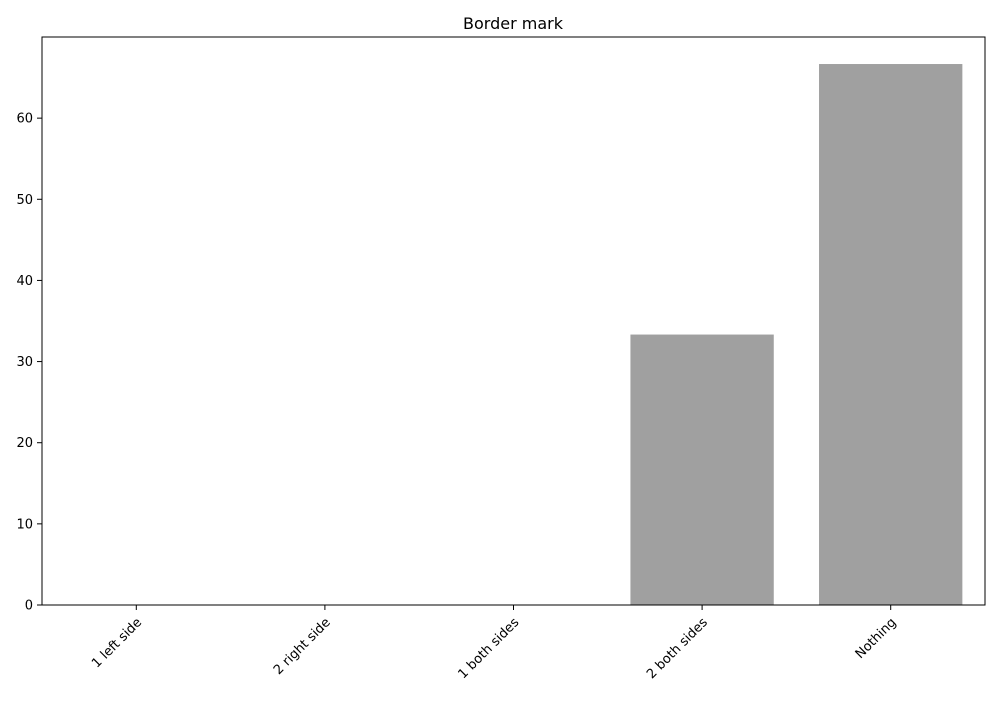 The image size is (1000, 704). Describe the element at coordinates (489, 648) in the screenshot. I see `x-tick-label-1-both-sides: 1 both sides` at that location.